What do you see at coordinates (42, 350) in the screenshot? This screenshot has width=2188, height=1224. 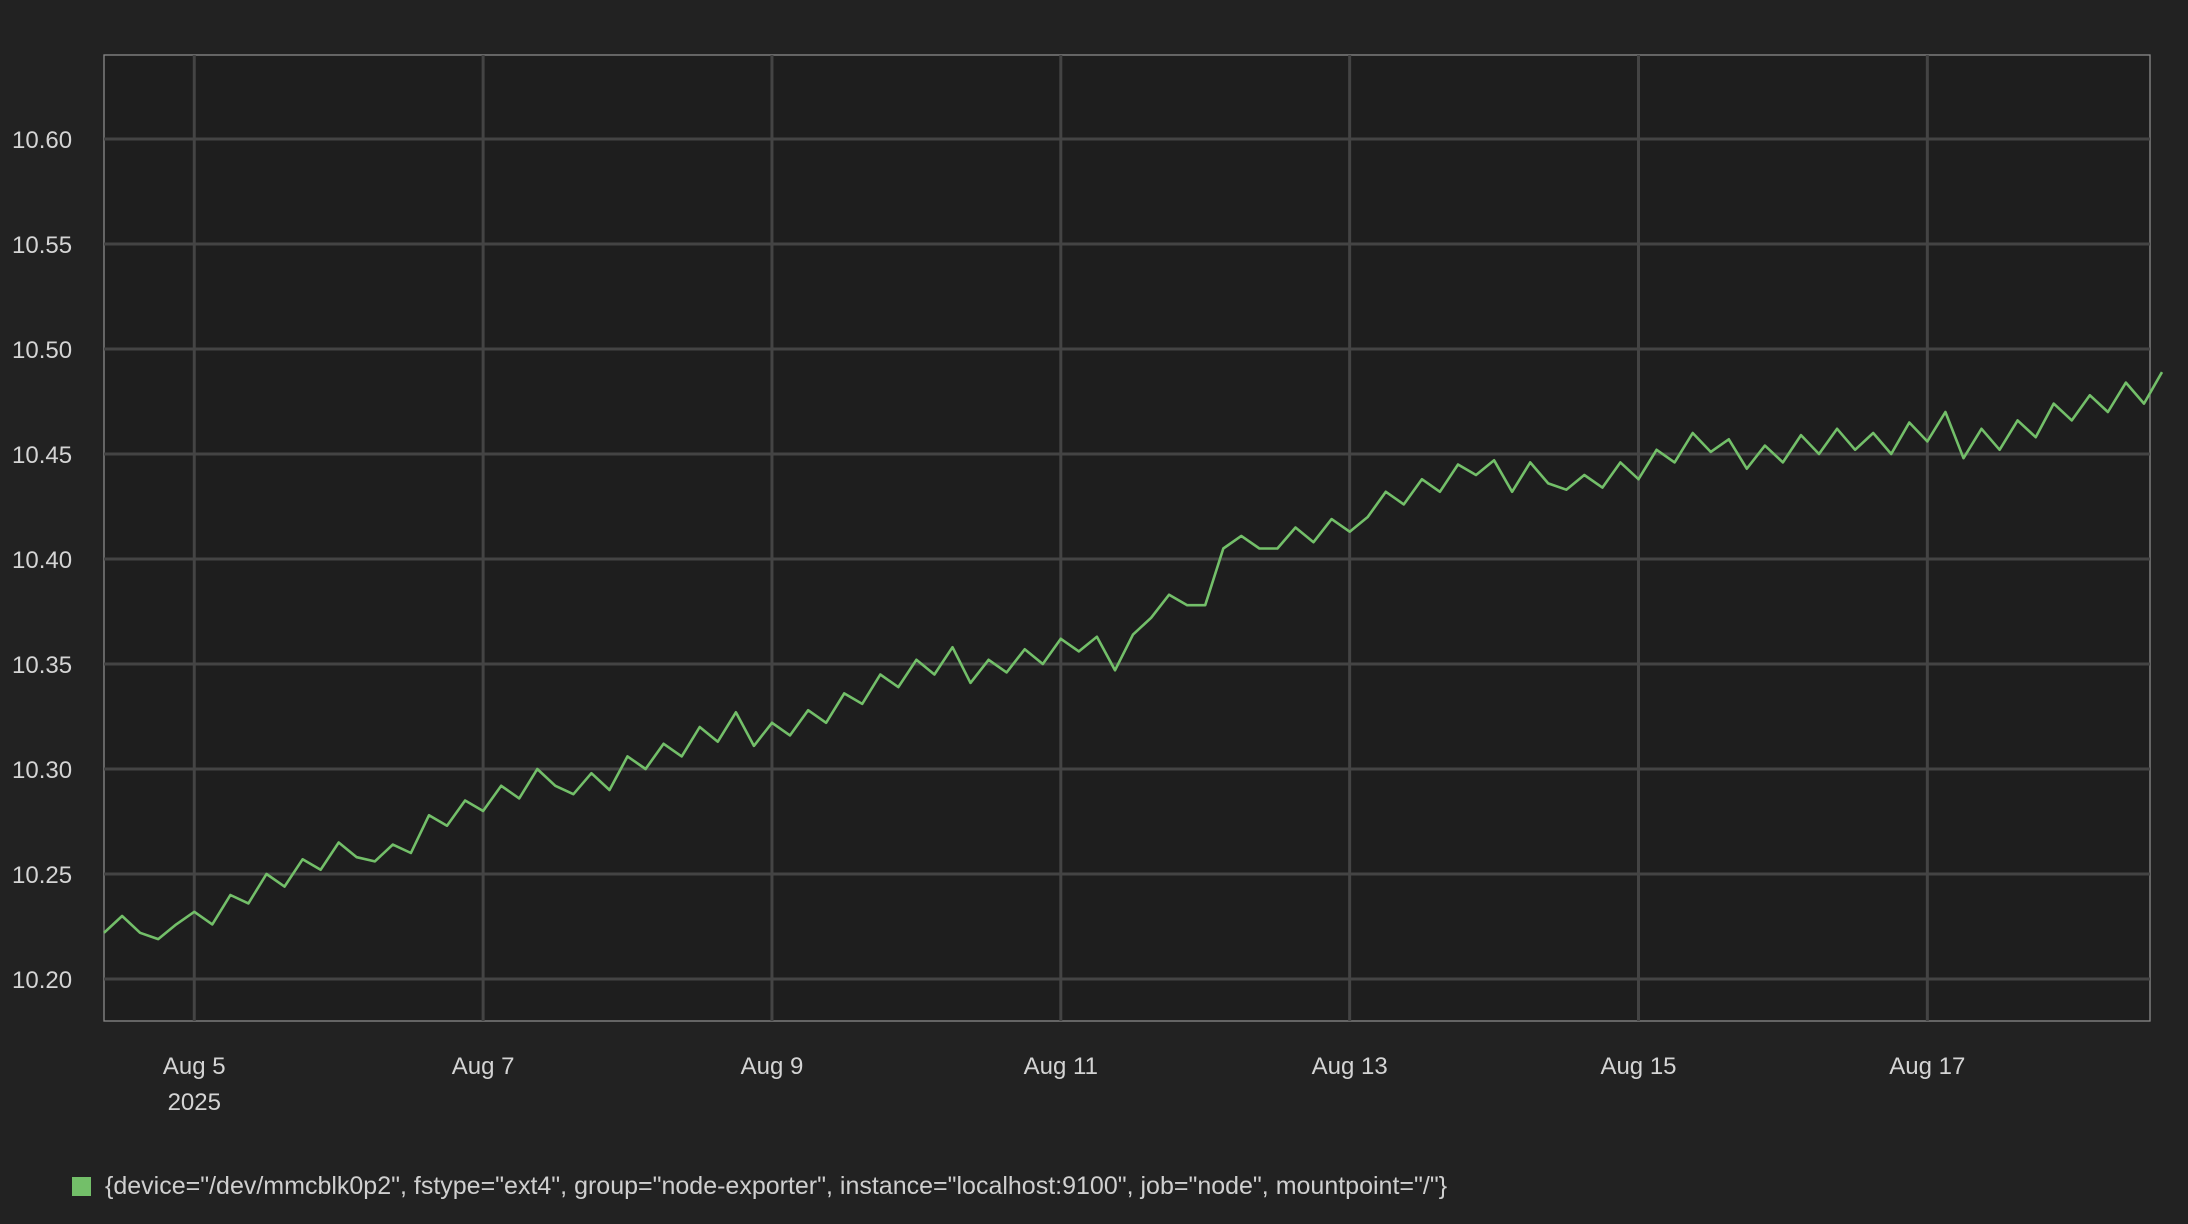 I see `y-tick-label: 10.50` at bounding box center [42, 350].